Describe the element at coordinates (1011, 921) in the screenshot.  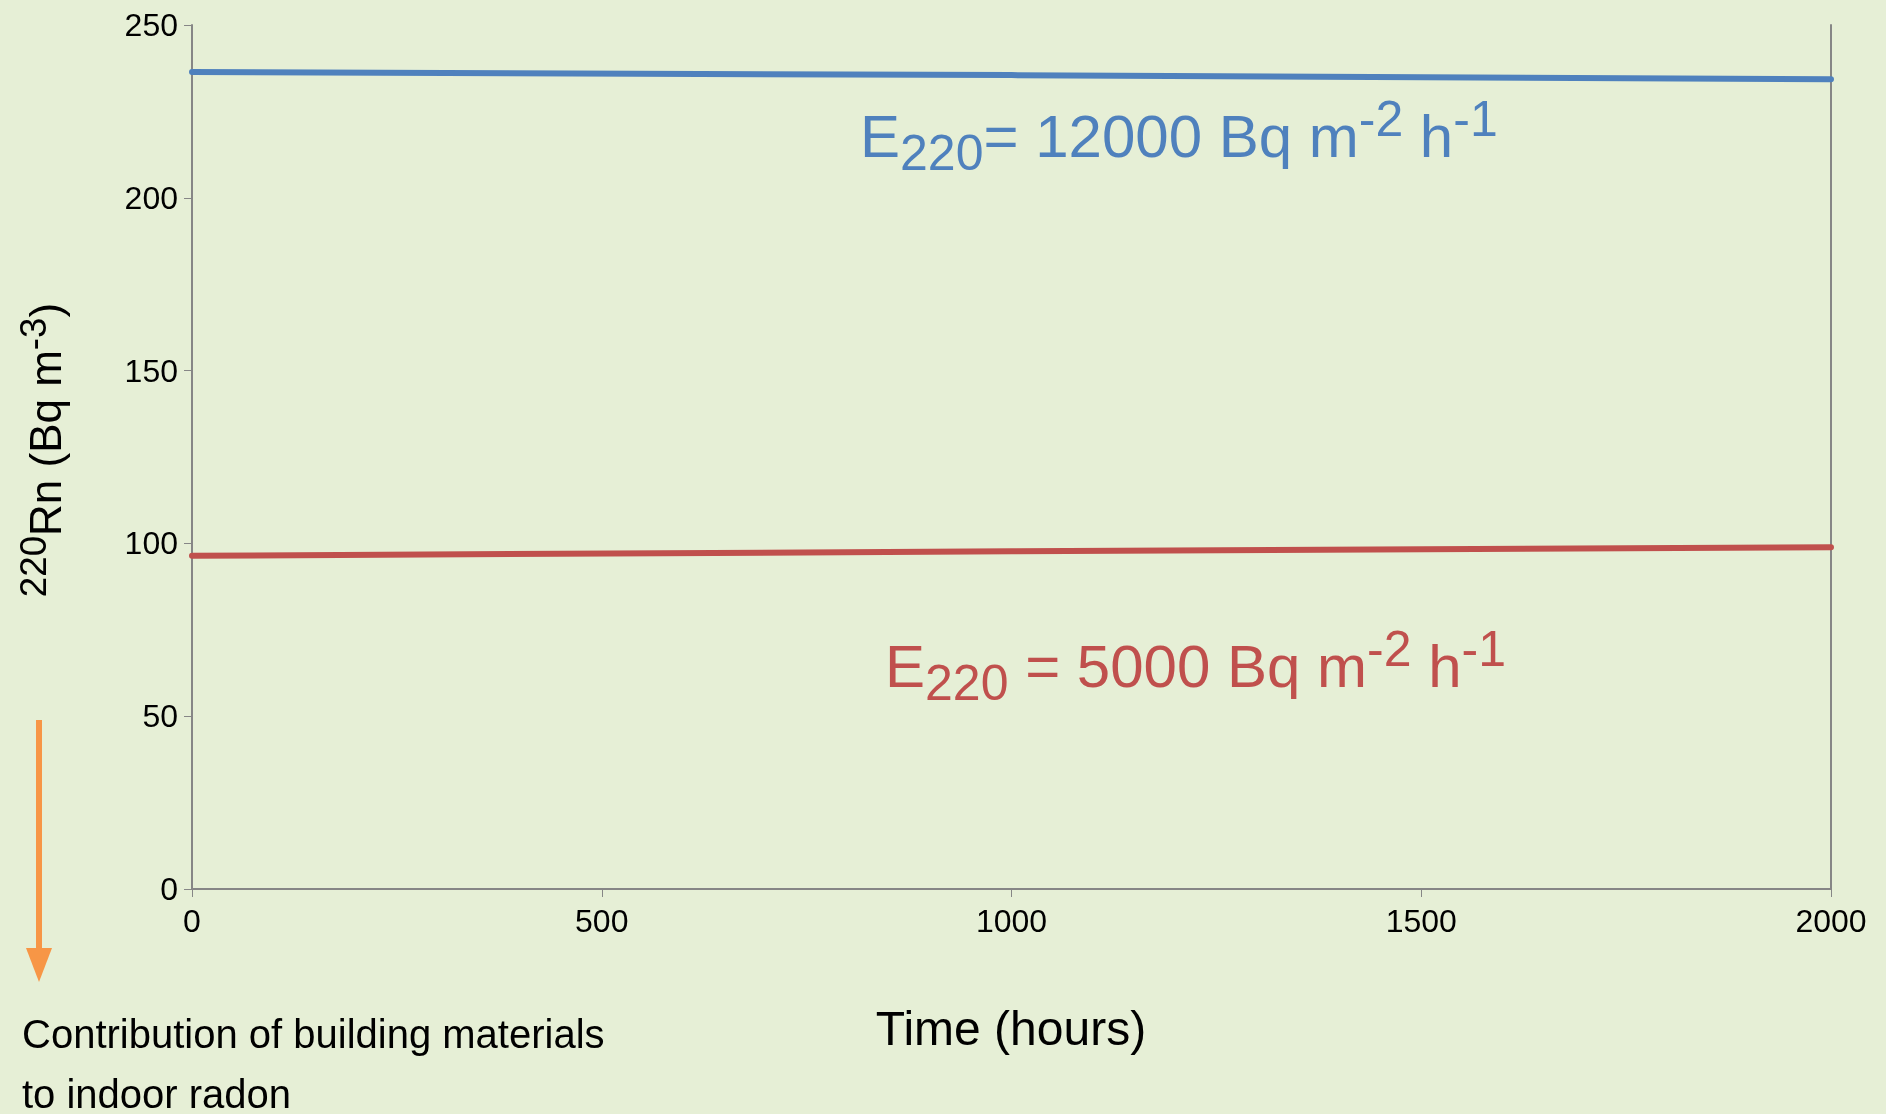
I see `x-tick-label: 1000` at that location.